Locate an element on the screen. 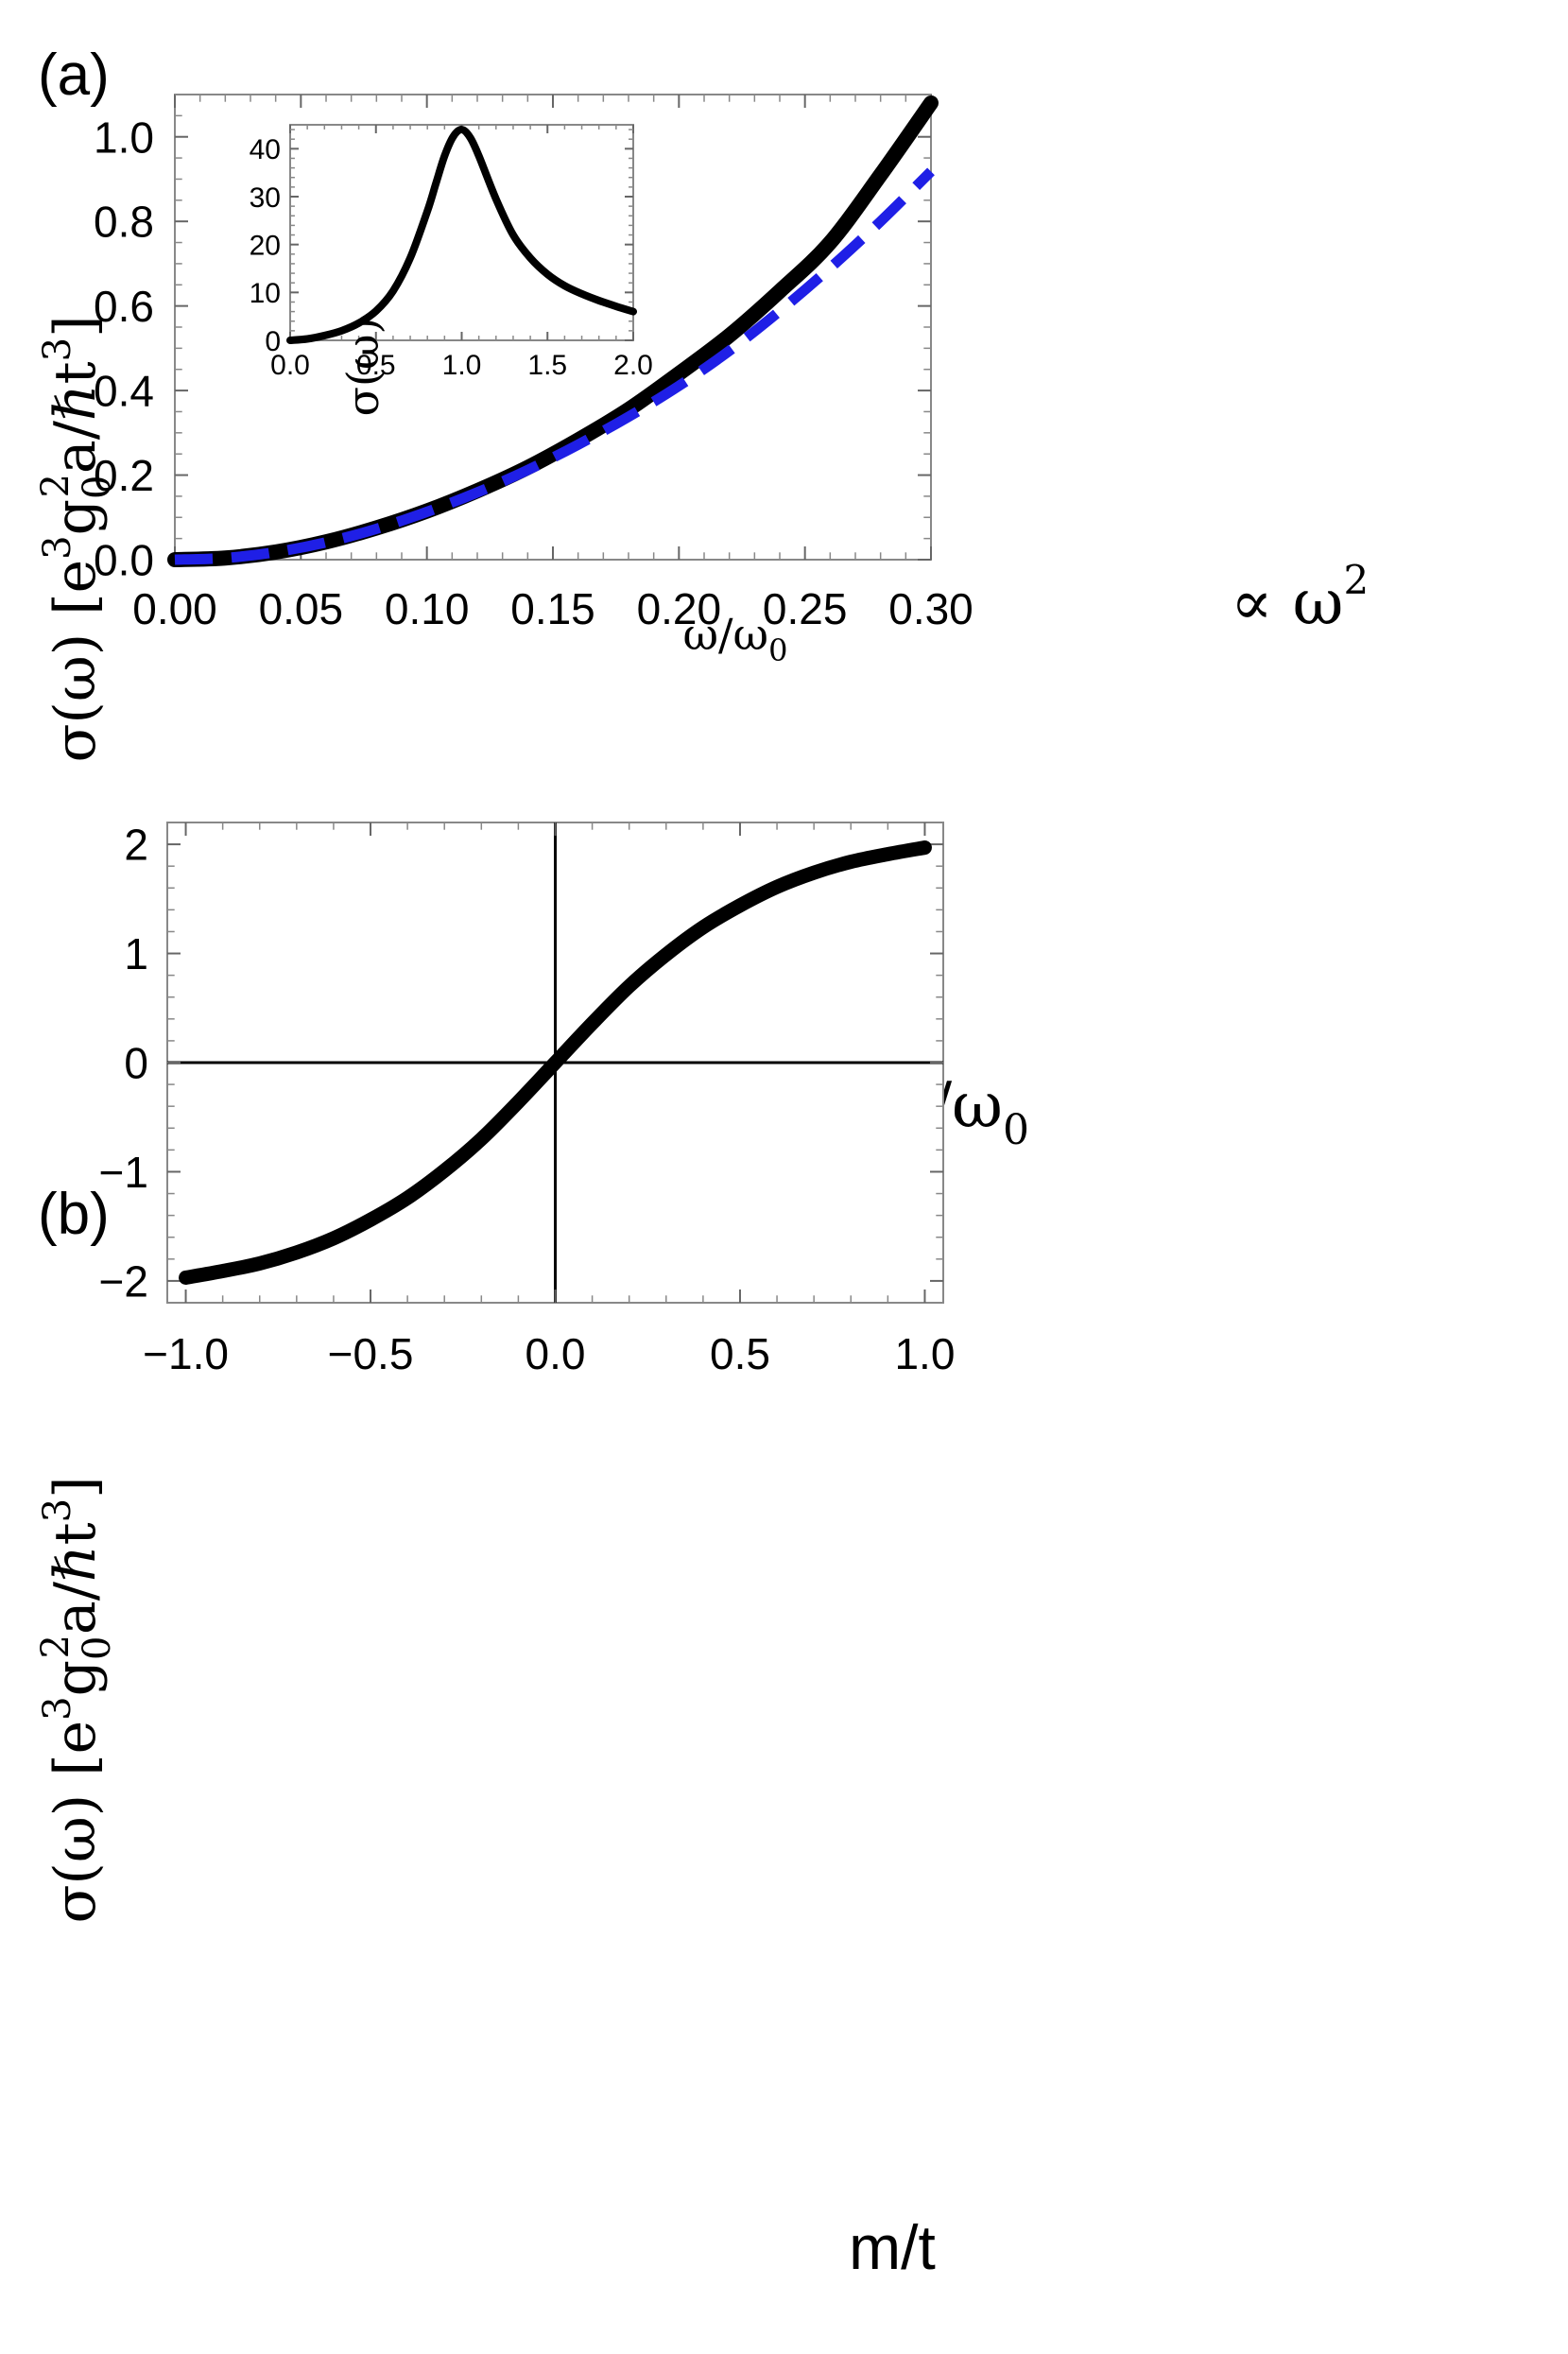  panel-a-label: (a) is located at coordinates (74, 75).